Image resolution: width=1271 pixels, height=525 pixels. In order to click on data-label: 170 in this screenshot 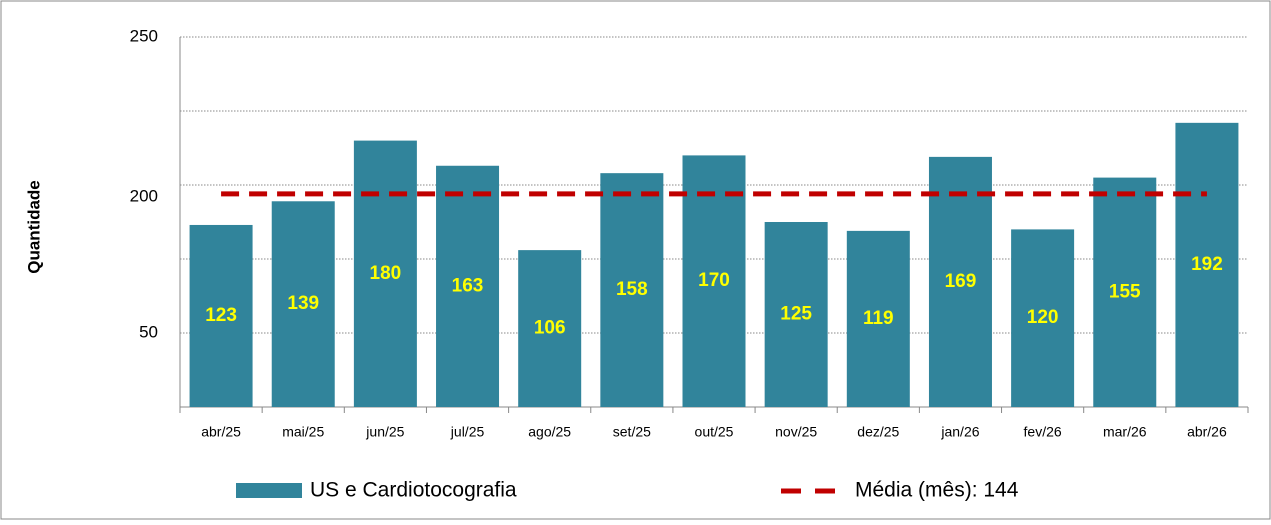, I will do `click(714, 280)`.